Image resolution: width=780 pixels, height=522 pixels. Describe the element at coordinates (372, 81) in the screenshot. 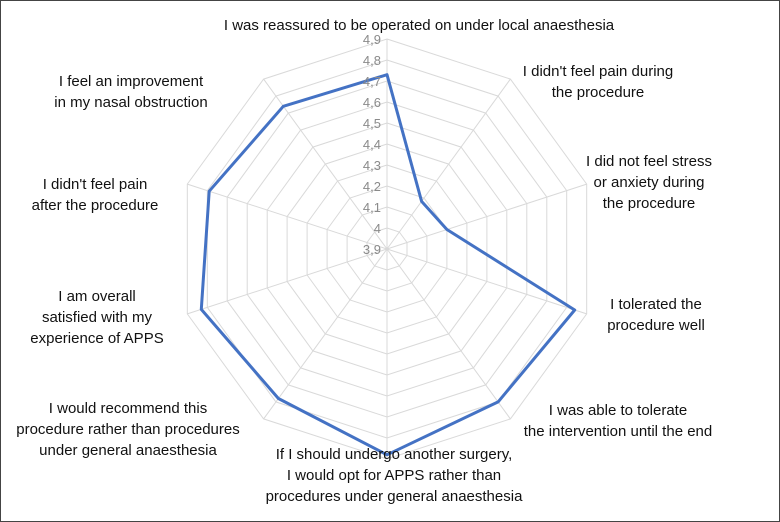

I see `tick-label: 4,7` at that location.